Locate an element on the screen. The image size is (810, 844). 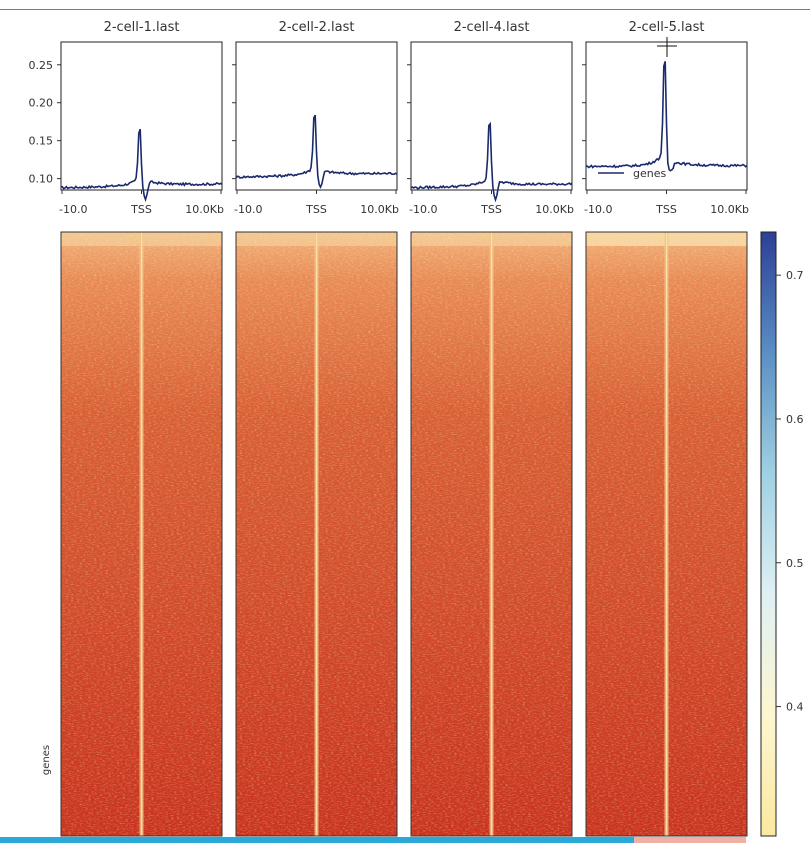
panel-title: 2-cell-4.last is located at coordinates (492, 27).